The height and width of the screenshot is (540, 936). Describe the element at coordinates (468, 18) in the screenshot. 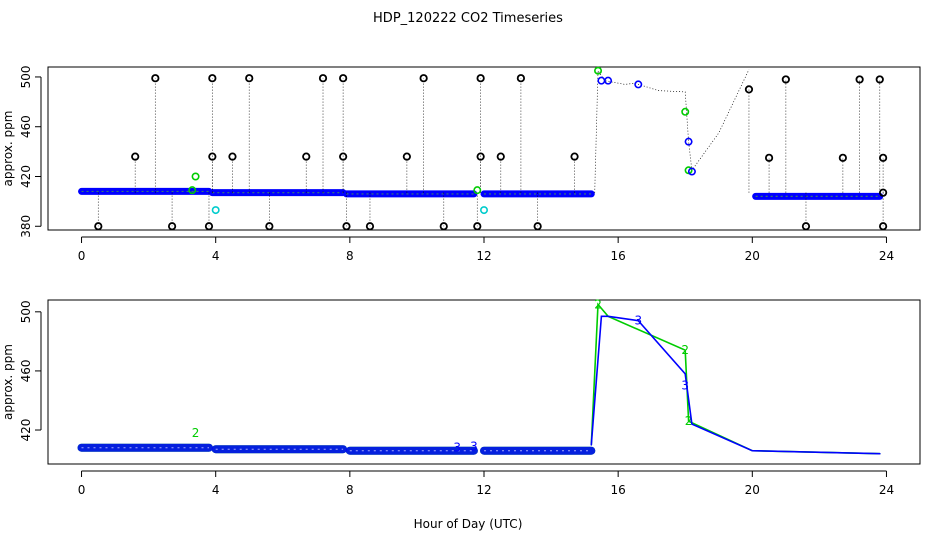

I see `figure-title: HDP_120222 CO2 Timeseries` at that location.